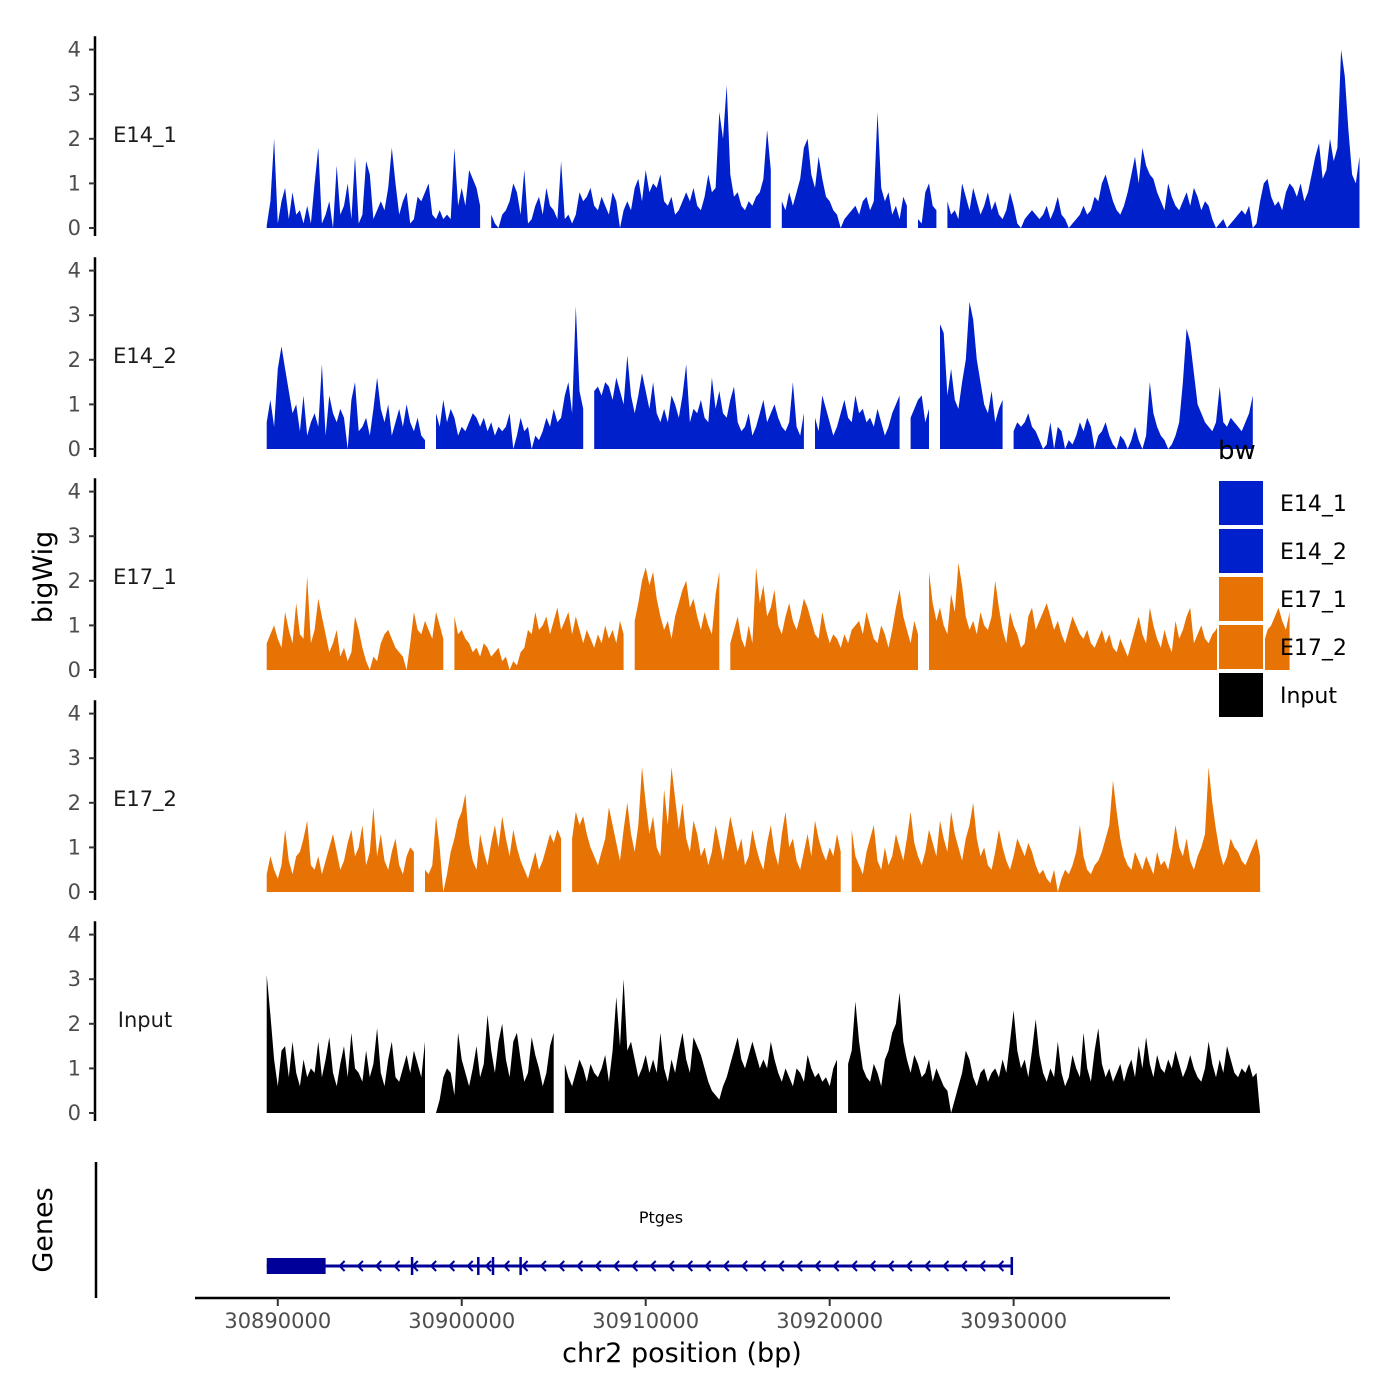 The height and width of the screenshot is (1400, 1400). What do you see at coordinates (1313, 600) in the screenshot?
I see `legend-label-E17_1: E17_1` at bounding box center [1313, 600].